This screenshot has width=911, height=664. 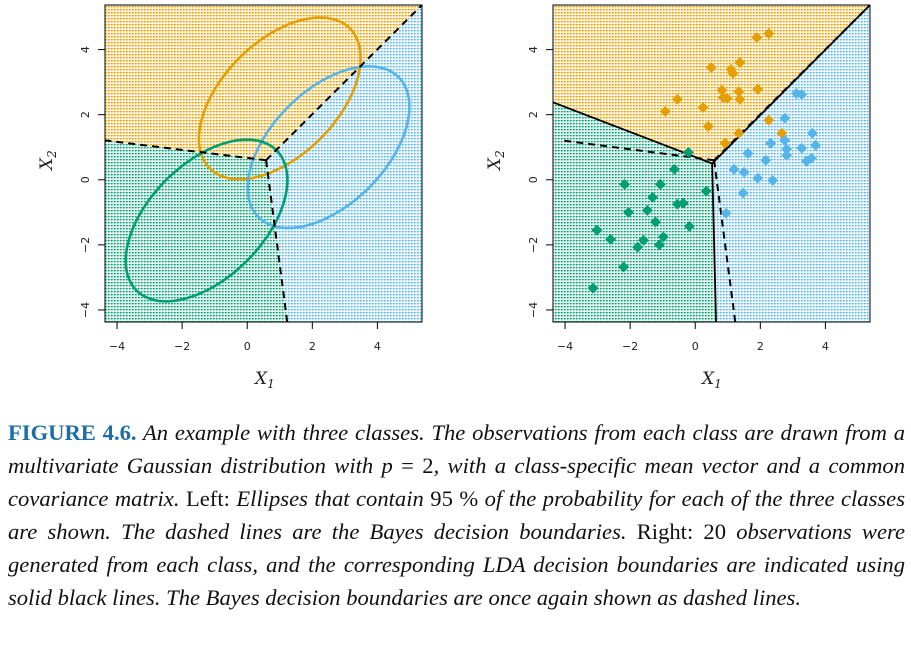 What do you see at coordinates (264, 380) in the screenshot?
I see `x-axis-title: X1` at bounding box center [264, 380].